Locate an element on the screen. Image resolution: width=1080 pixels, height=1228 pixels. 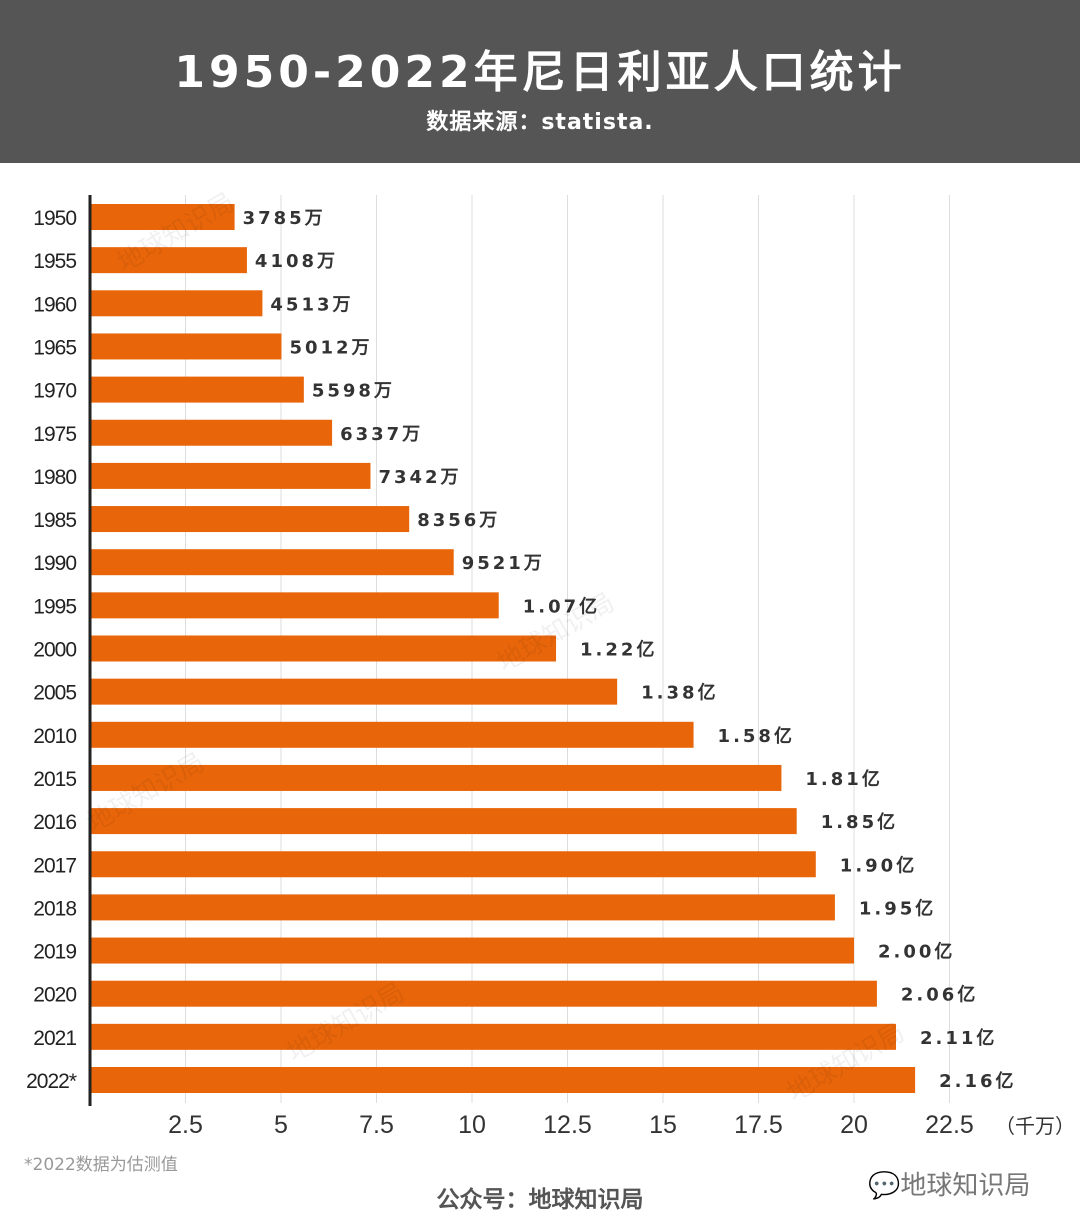
header: 1950-2022年尼日利亚人口统计 数据来源：statista. is located at coordinates (540, 81).